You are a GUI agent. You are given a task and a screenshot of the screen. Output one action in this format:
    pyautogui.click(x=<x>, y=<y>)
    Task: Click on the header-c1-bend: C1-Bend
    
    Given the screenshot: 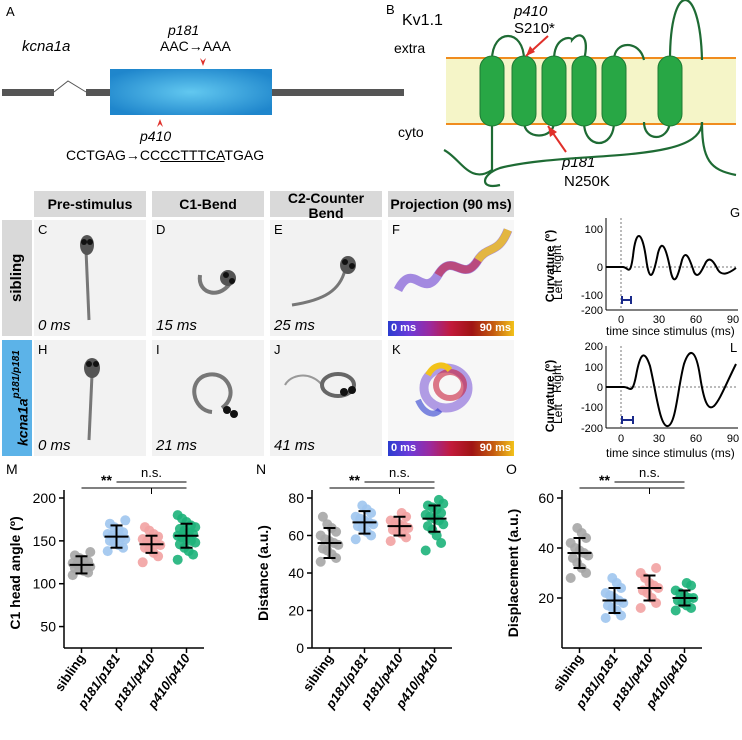 What is the action you would take?
    pyautogui.click(x=208, y=204)
    